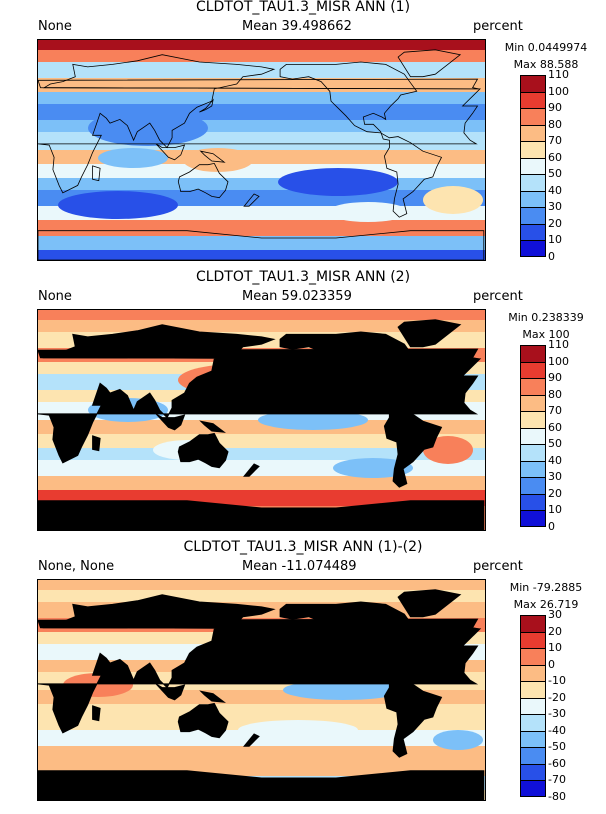 The width and height of the screenshot is (606, 814). What do you see at coordinates (557, 730) in the screenshot?
I see `colorbar-tick-label: -40` at bounding box center [557, 730].